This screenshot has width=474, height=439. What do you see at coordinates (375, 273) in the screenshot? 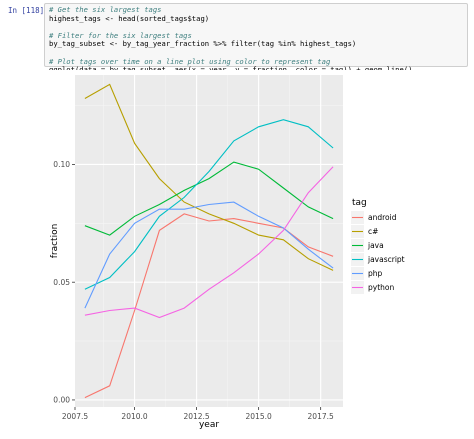
I see `legend-label: php` at bounding box center [375, 273].